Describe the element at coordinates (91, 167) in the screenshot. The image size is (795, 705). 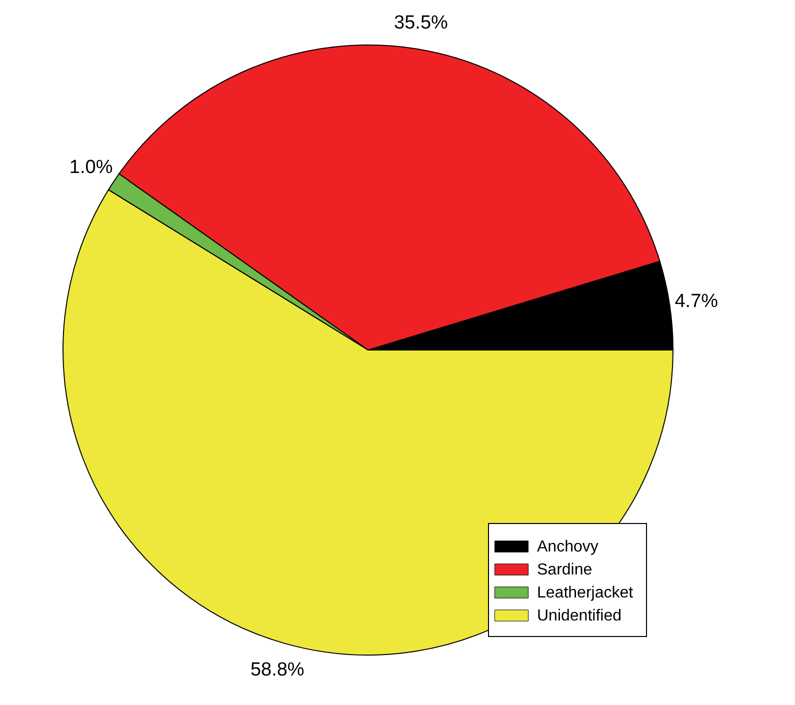
I see `data-label: 1.0%` at that location.